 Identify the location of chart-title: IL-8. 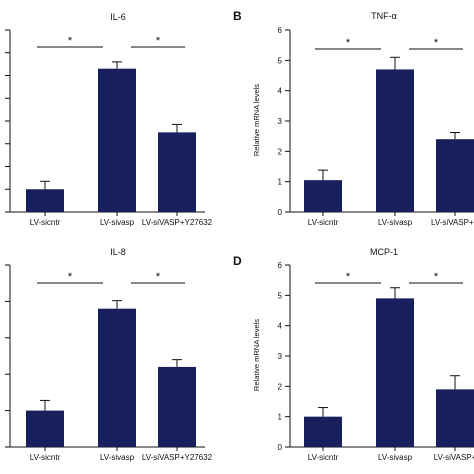
(118, 252).